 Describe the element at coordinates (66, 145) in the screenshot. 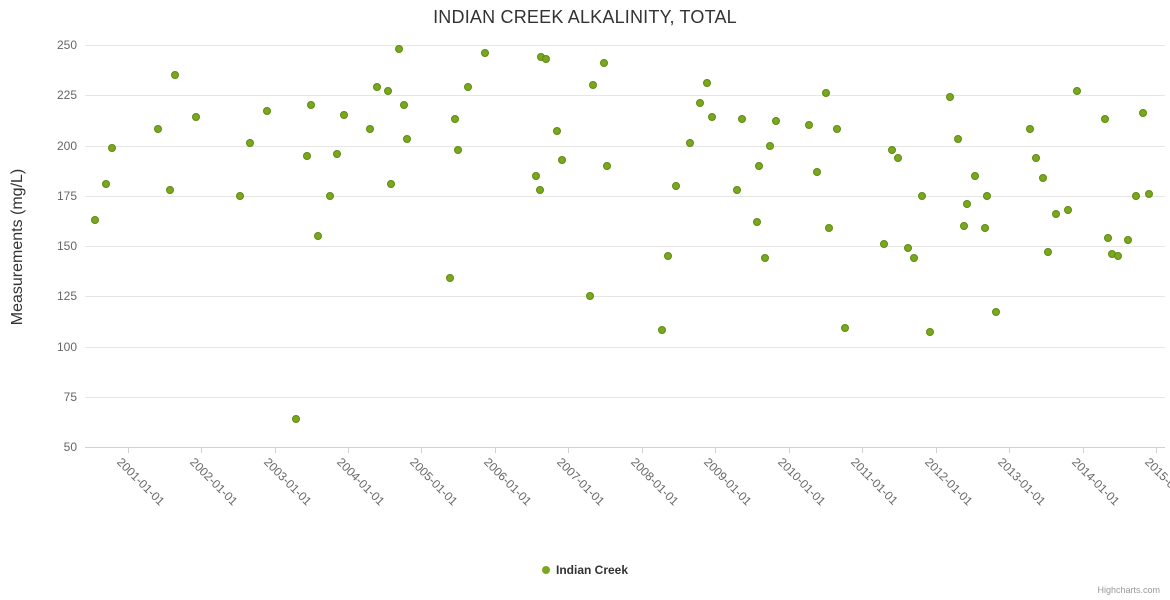

I see `y-tick-label: 200` at that location.